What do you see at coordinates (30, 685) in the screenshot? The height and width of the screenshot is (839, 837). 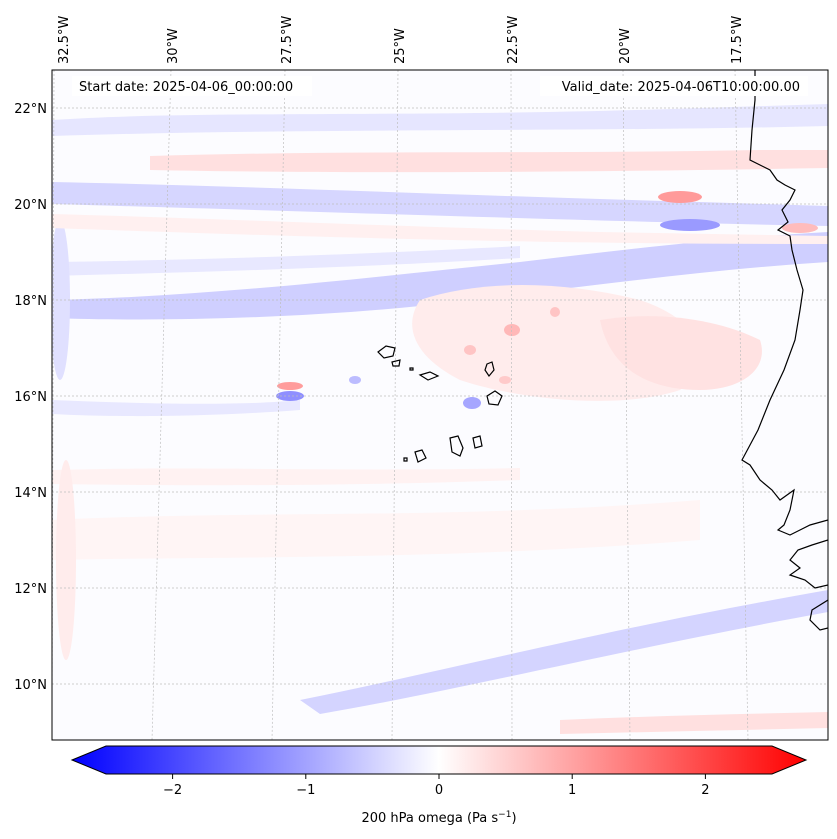 I see `lat-label-10n: 10°N` at bounding box center [30, 685].